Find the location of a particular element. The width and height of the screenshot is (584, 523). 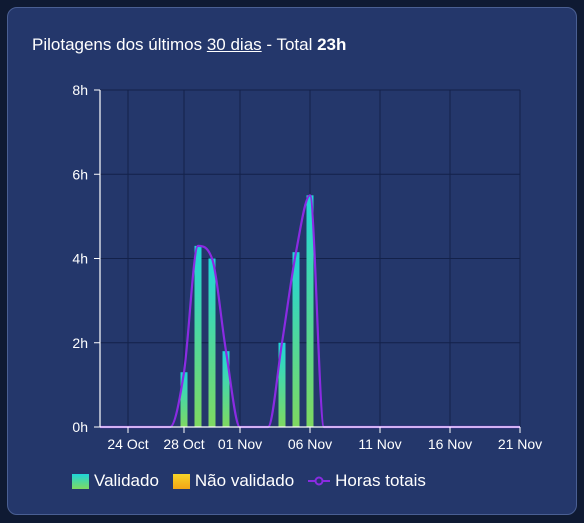

x-tick-label: 11 Nov is located at coordinates (379, 444).